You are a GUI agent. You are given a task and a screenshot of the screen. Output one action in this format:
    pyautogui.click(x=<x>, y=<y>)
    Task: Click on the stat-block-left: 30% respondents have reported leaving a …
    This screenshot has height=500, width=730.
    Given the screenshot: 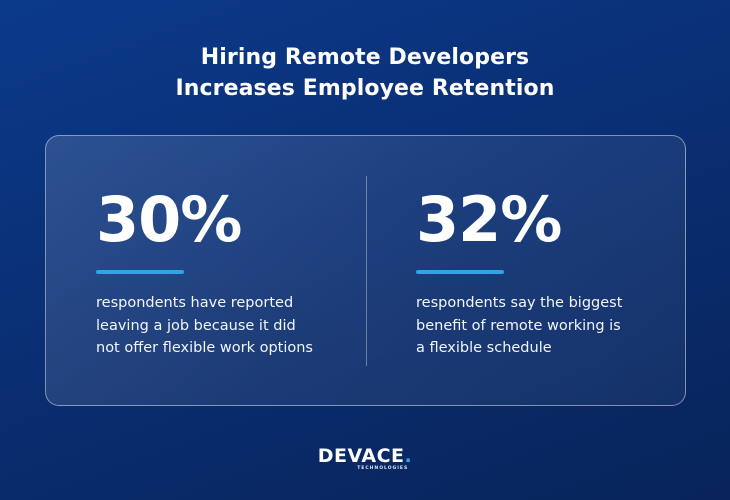 What is the action you would take?
    pyautogui.click(x=226, y=272)
    